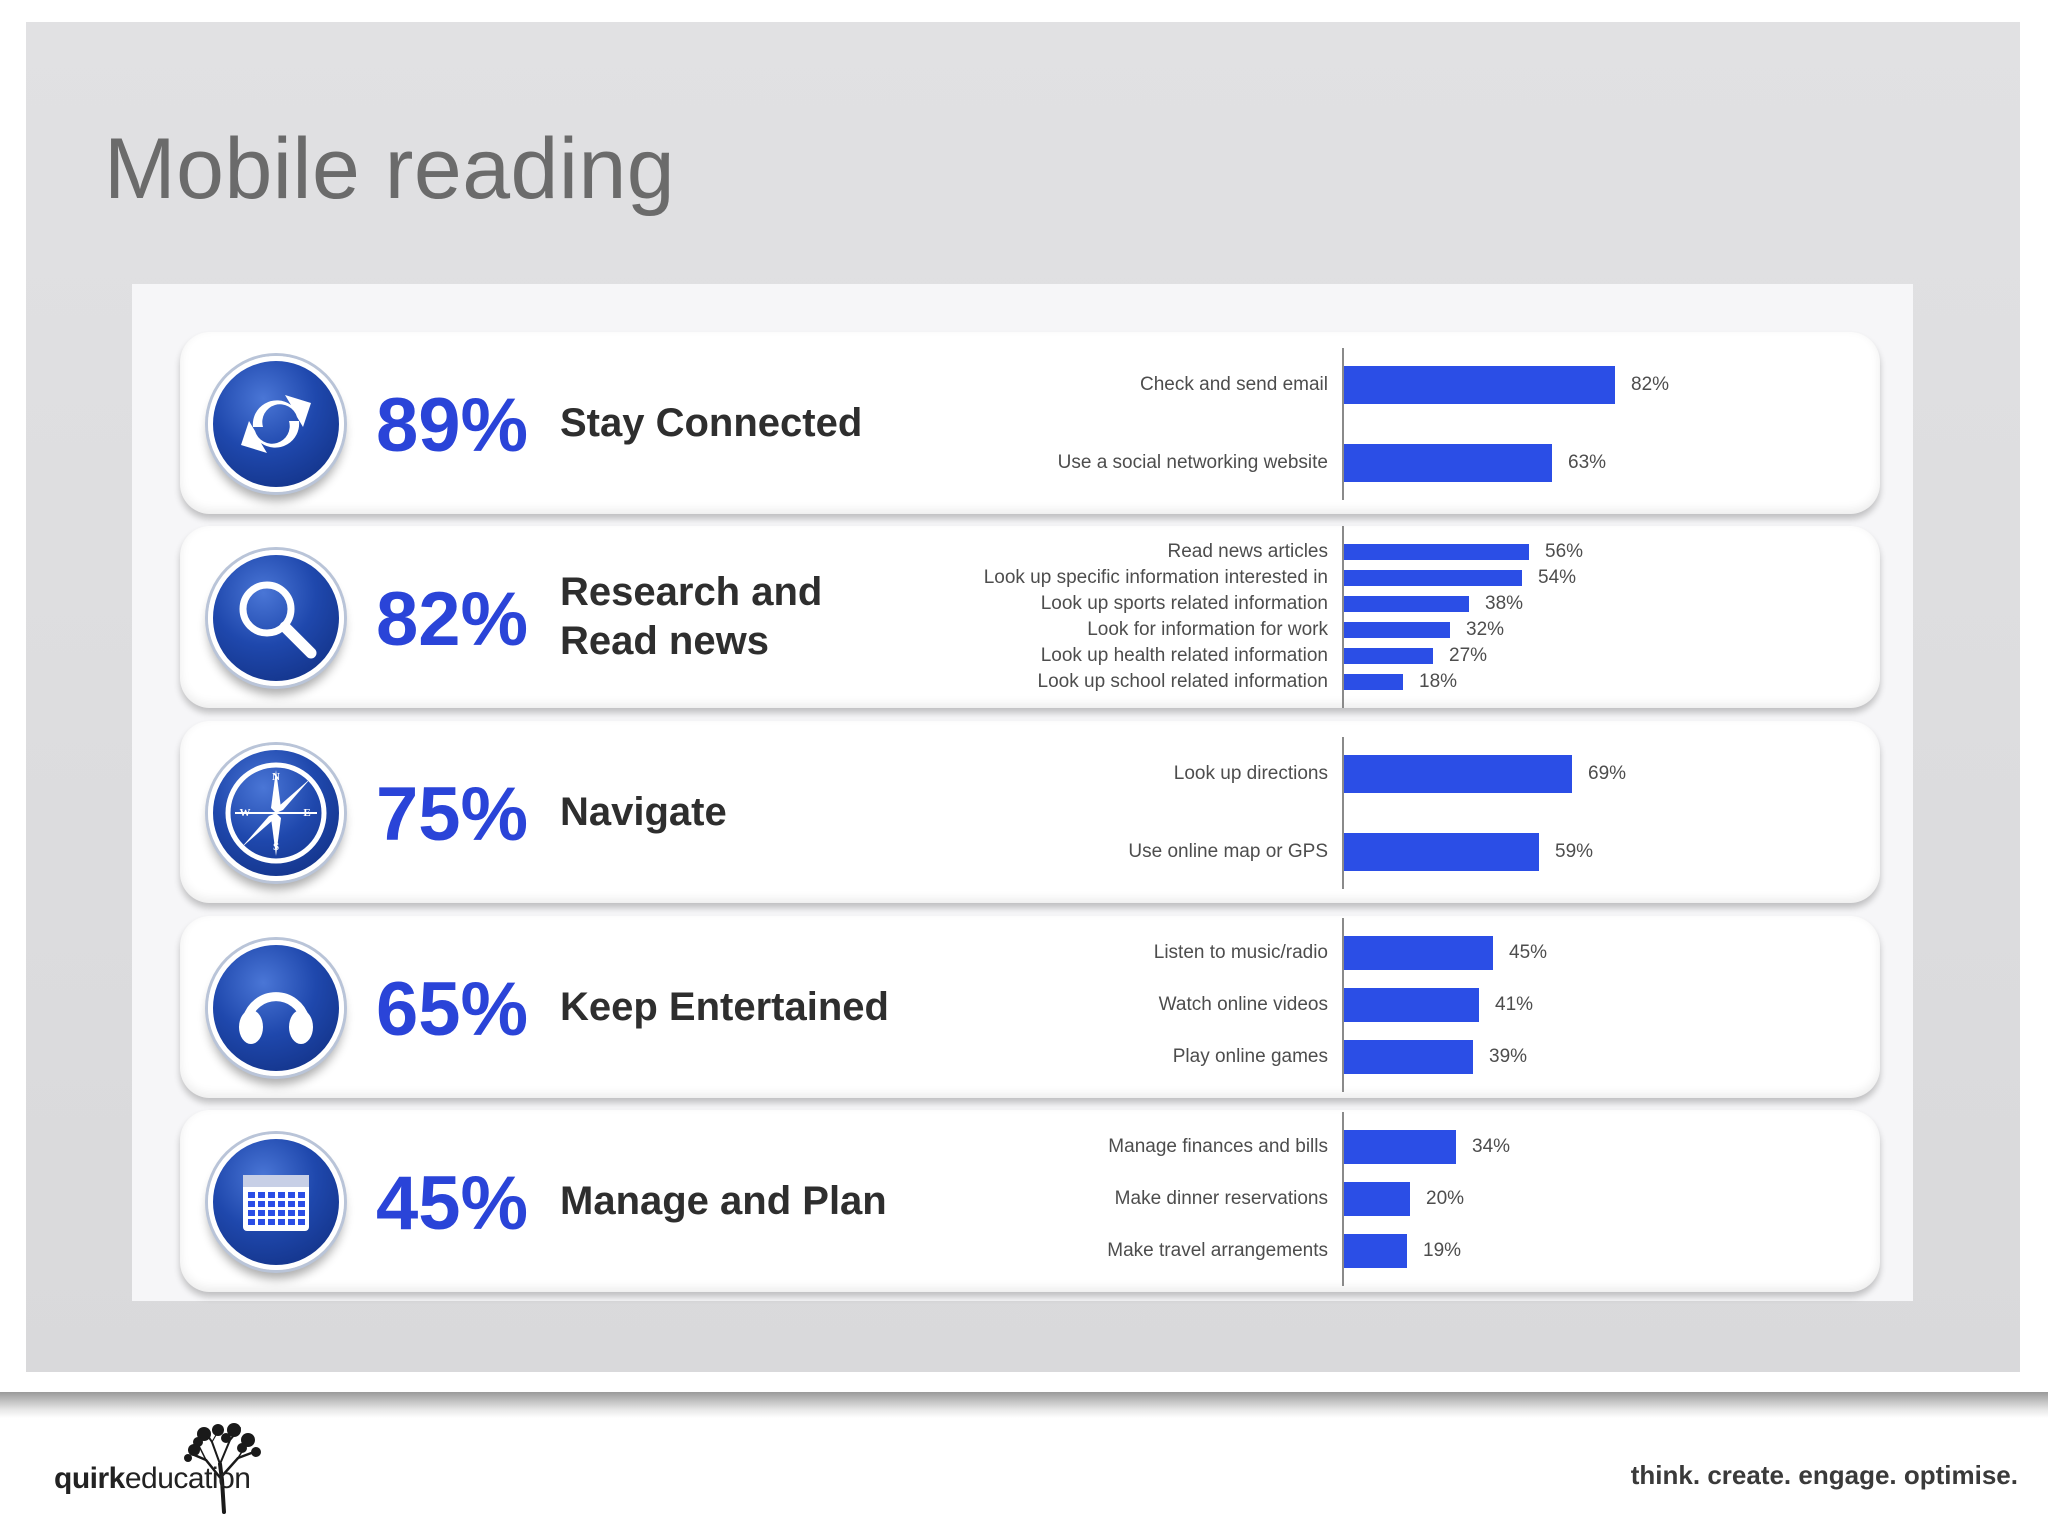 This screenshot has width=2048, height=1536. Describe the element at coordinates (1587, 462) in the screenshot. I see `bar-value-label: 63%` at that location.